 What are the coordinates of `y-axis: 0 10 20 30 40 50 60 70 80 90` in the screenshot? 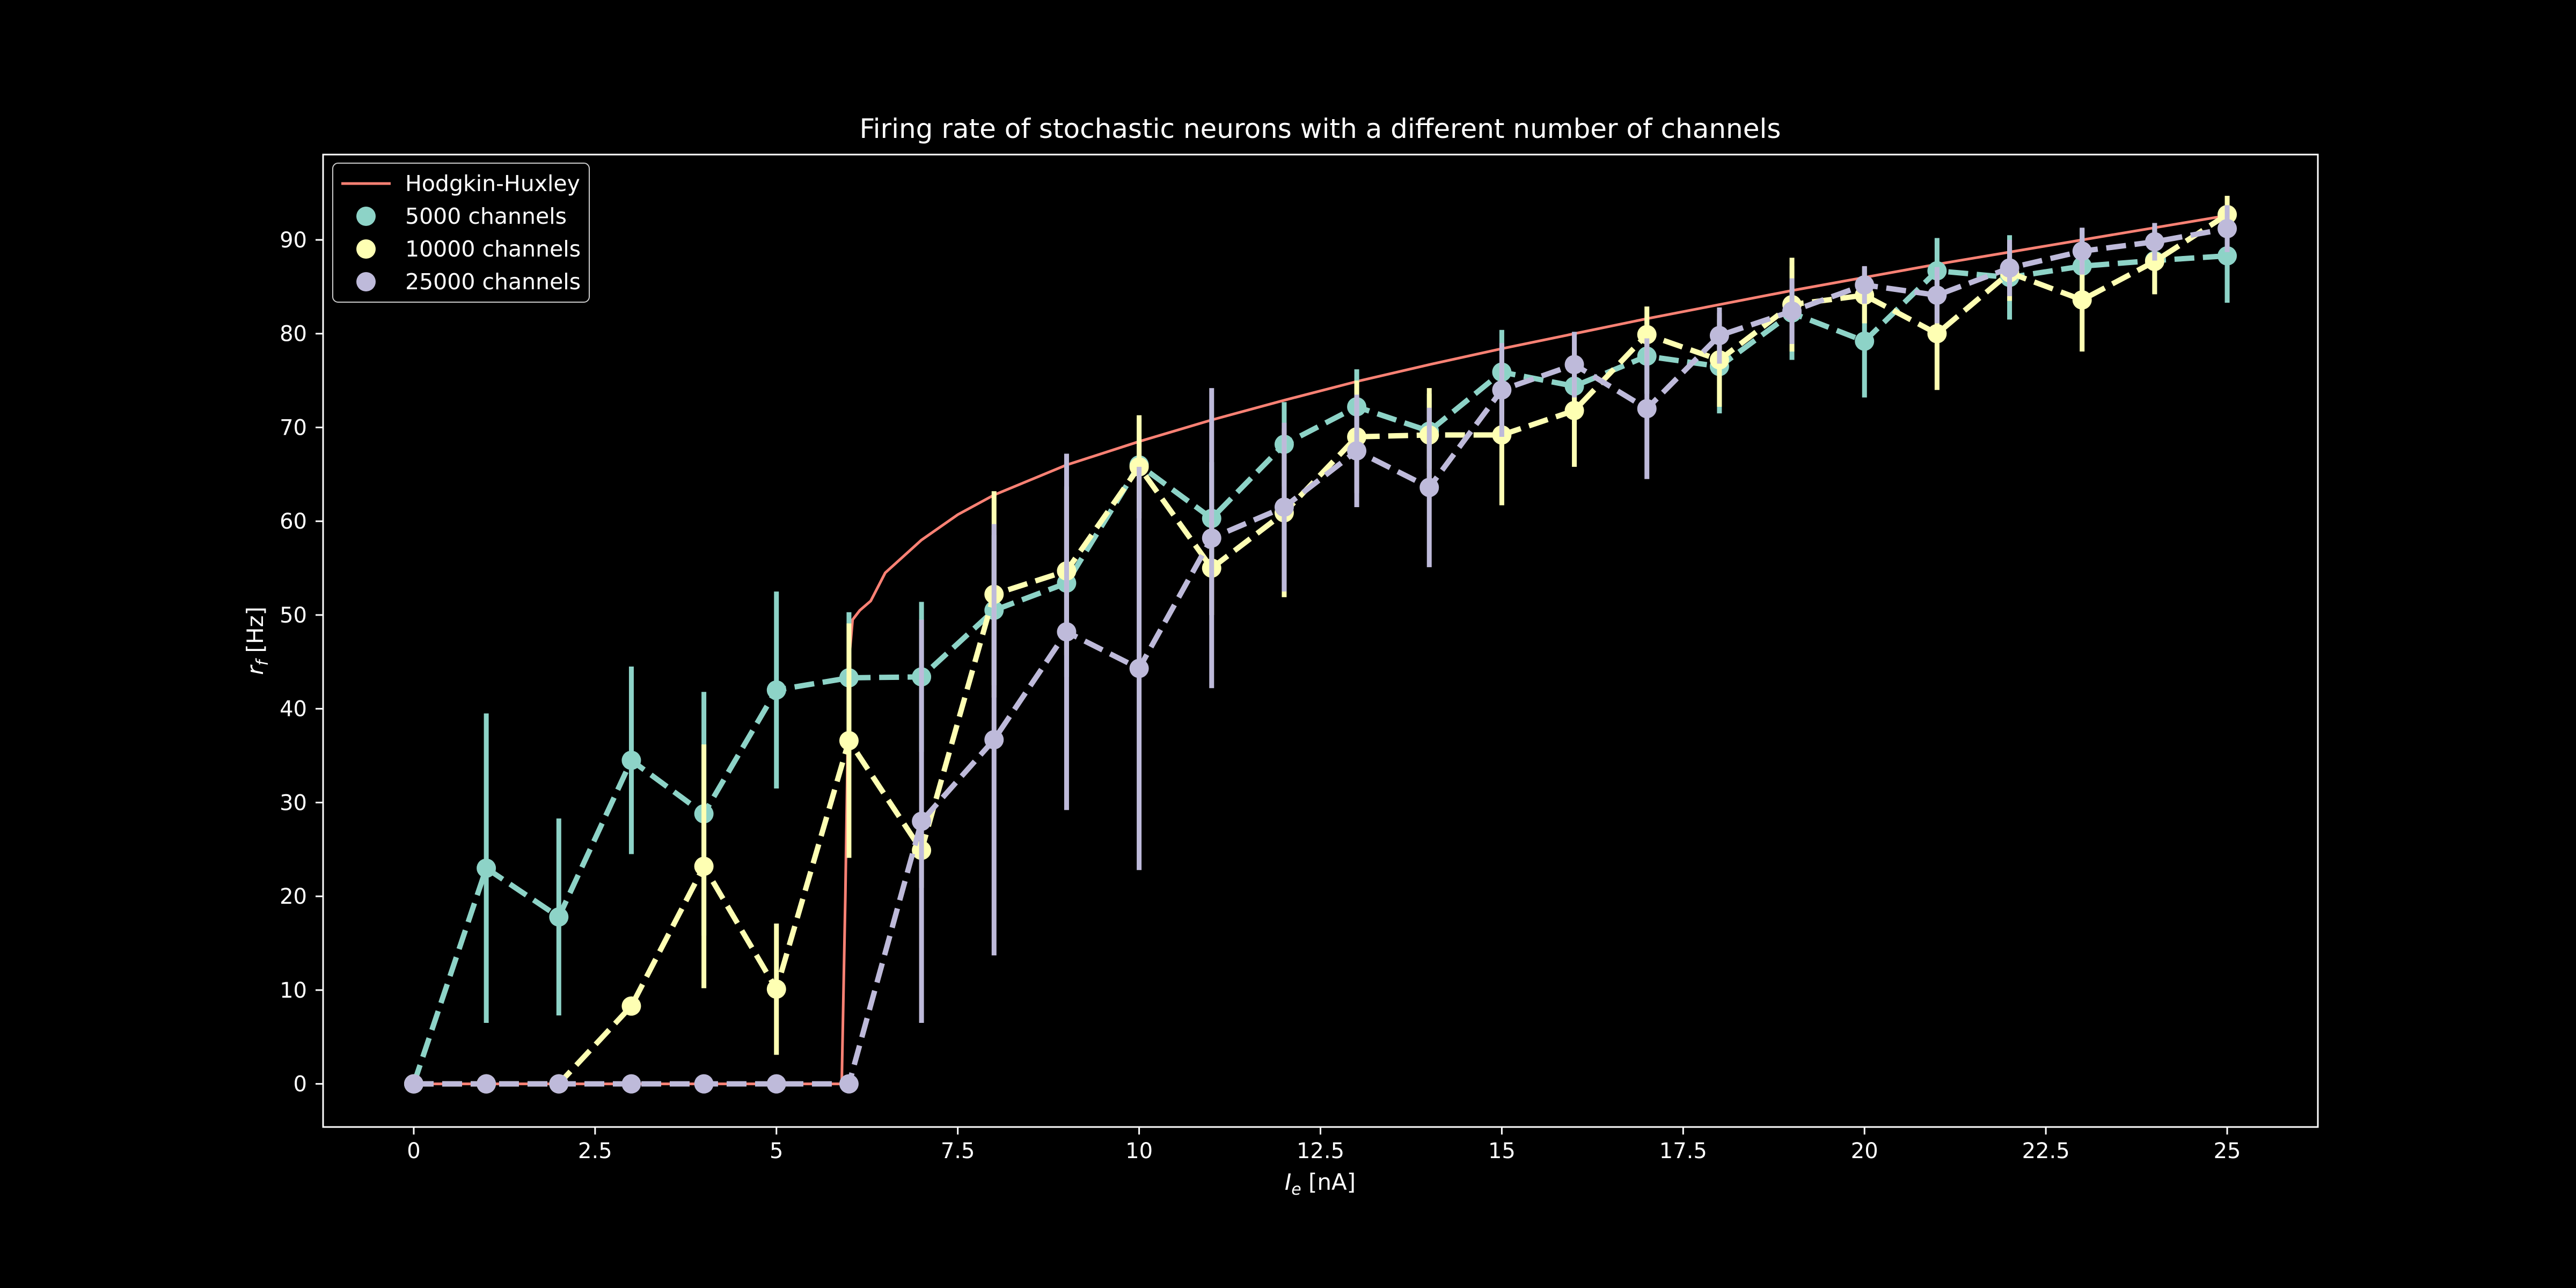 It's located at (301, 662).